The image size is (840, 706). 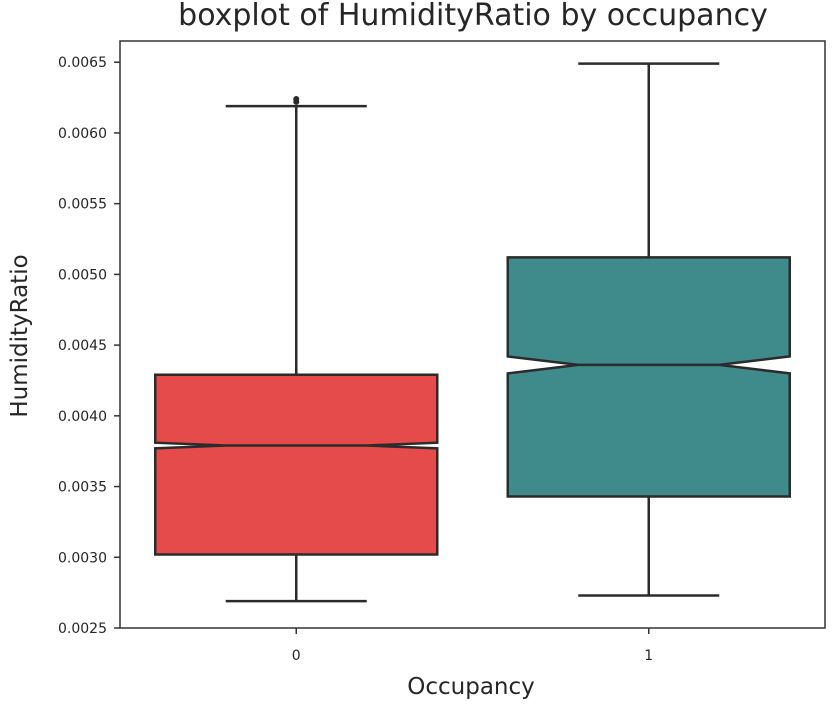 I want to click on x-tick-label-1: 1, so click(x=648, y=656).